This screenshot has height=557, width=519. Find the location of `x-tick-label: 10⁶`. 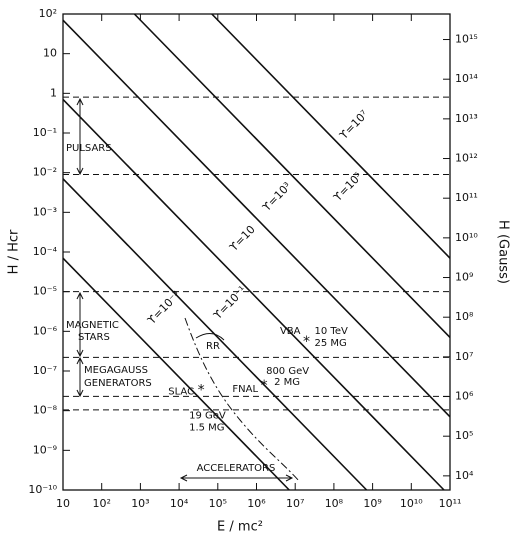

x-tick-label: 10⁶ is located at coordinates (256, 503).